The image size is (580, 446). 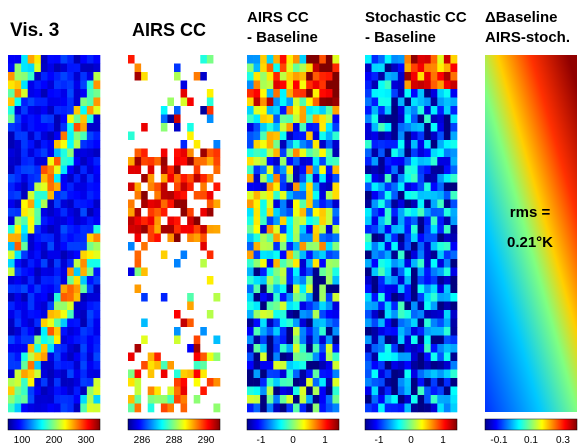 I want to click on colorbar-tick-label: 0.1, so click(x=531, y=440).